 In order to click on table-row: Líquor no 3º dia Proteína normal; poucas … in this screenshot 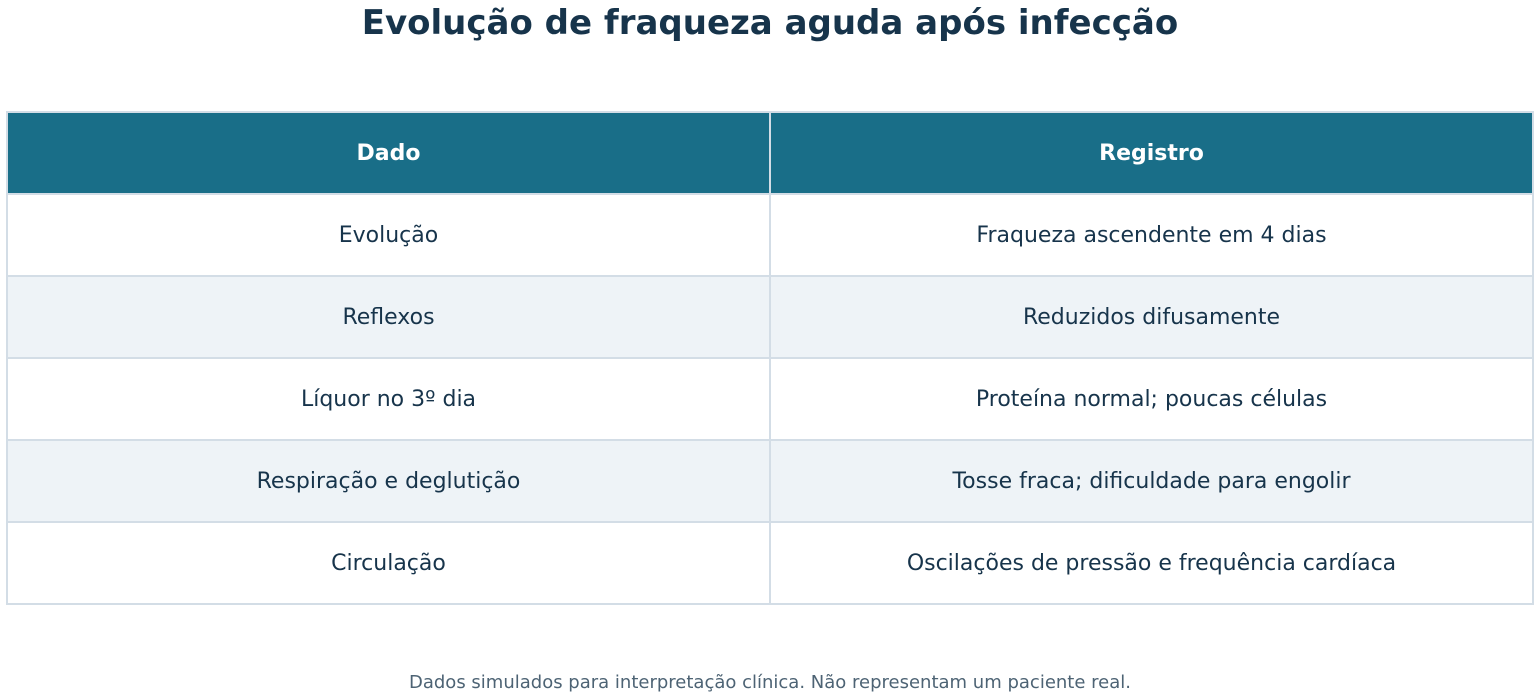, I will do `click(770, 399)`.